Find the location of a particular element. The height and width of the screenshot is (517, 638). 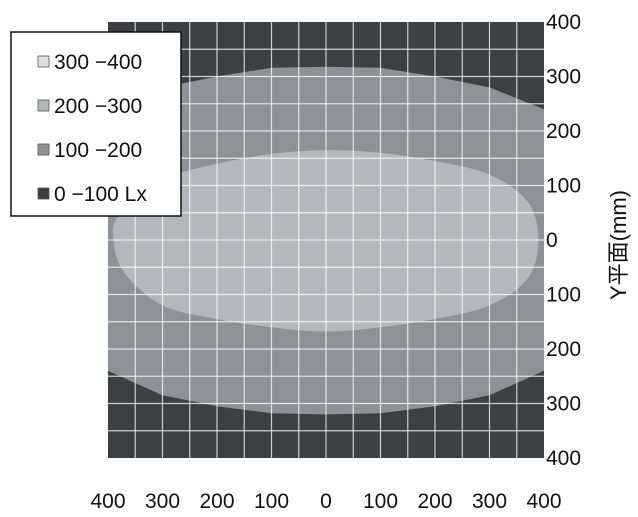

legend-items: 300 −400 200 −300 100 −200 0 −100 Lx is located at coordinates (92, 128).